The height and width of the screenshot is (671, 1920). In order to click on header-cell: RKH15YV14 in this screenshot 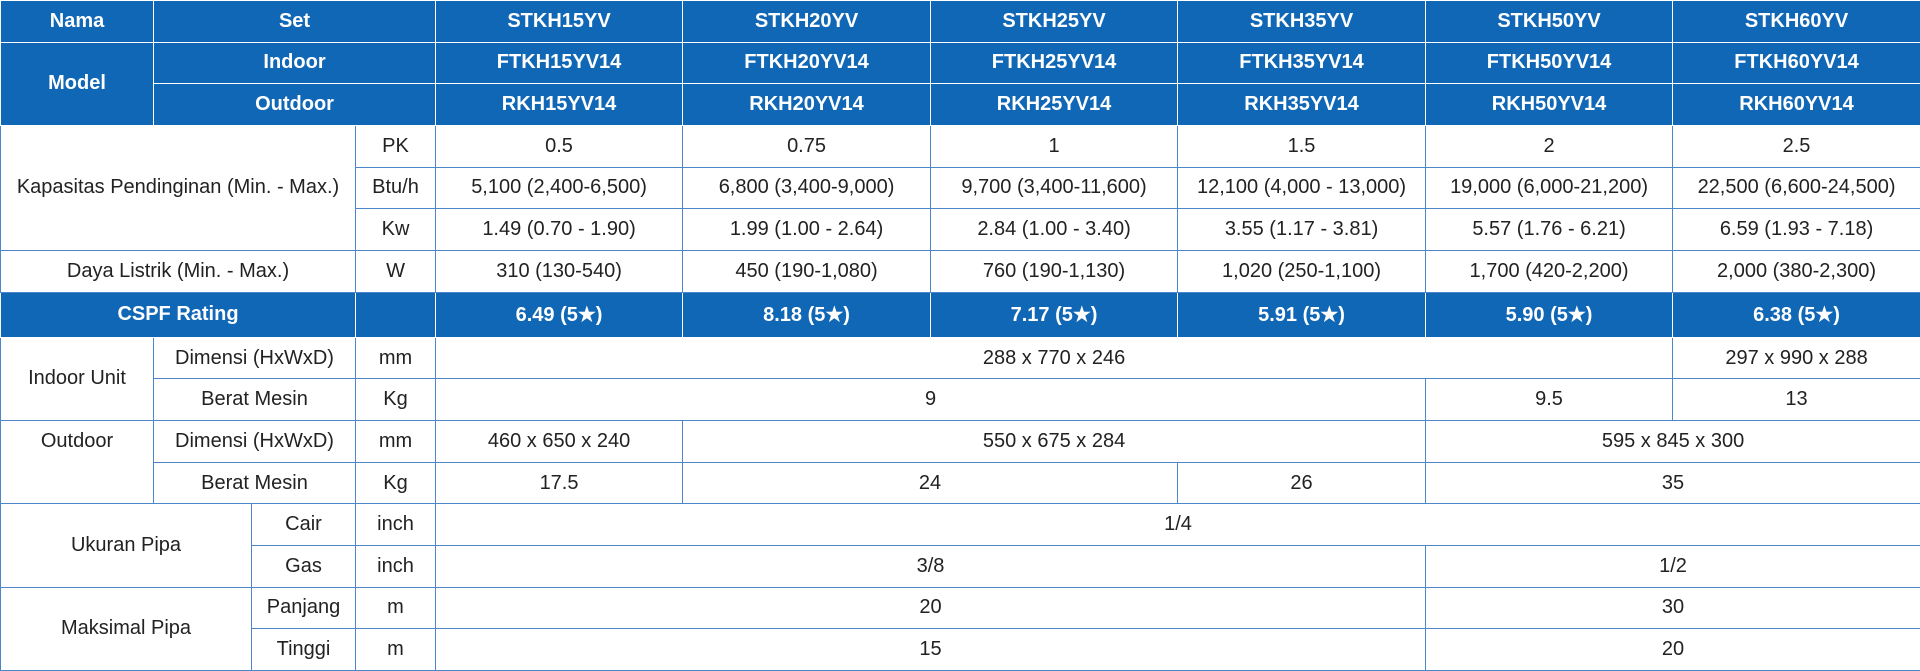, I will do `click(559, 104)`.